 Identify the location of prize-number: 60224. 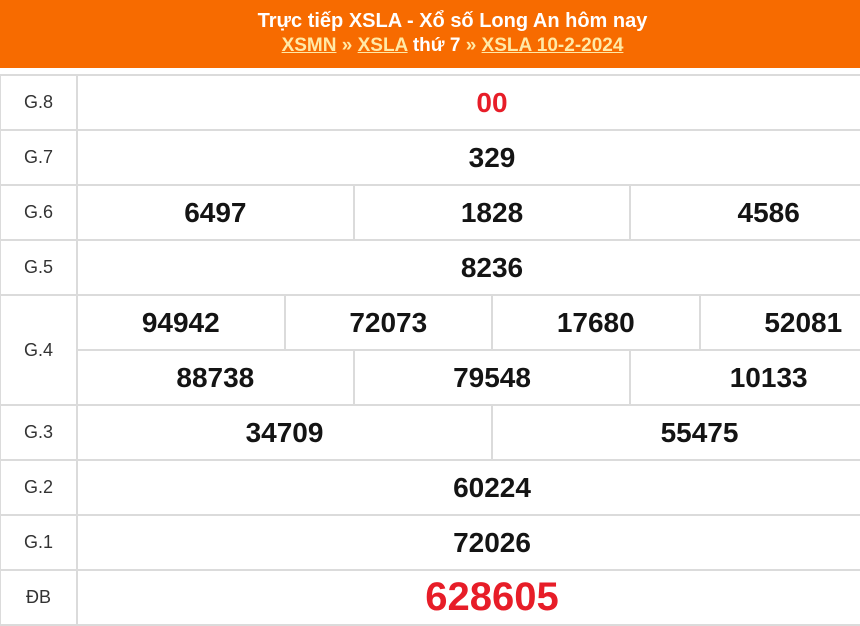
(492, 487).